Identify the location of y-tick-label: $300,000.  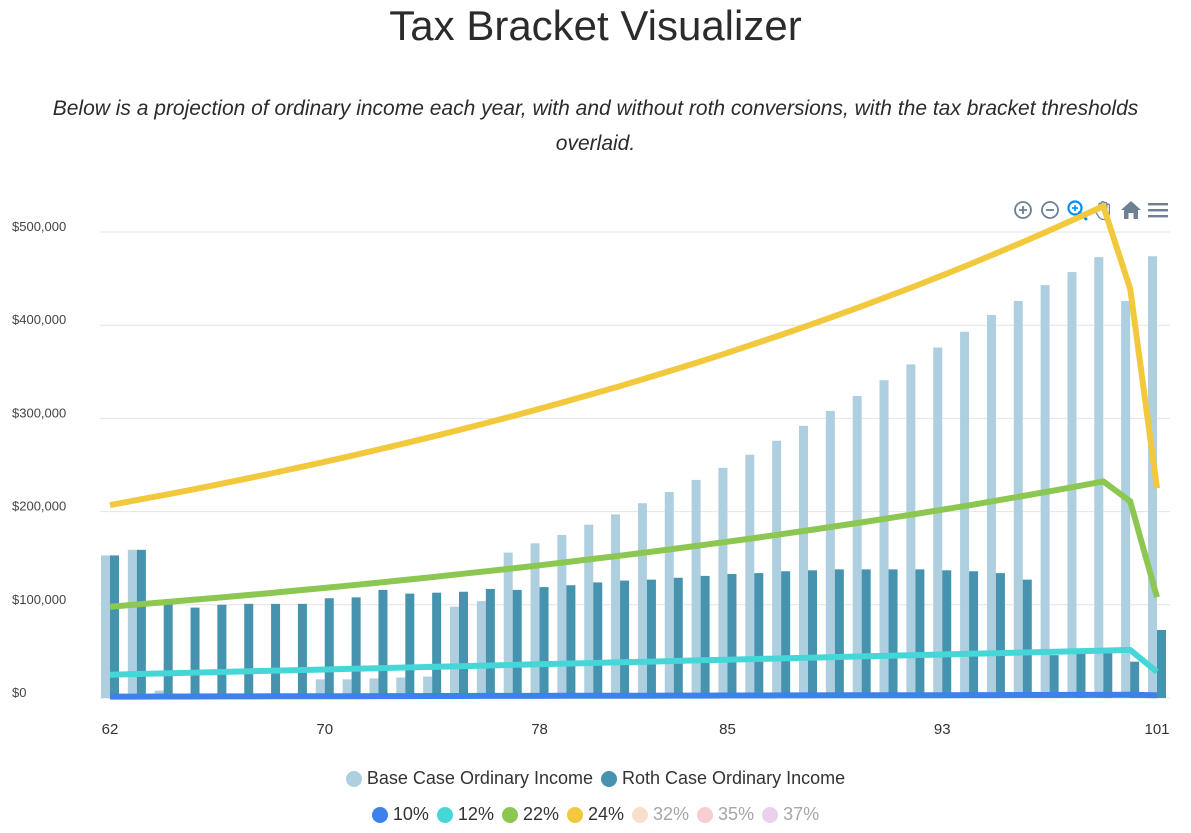
(39, 412).